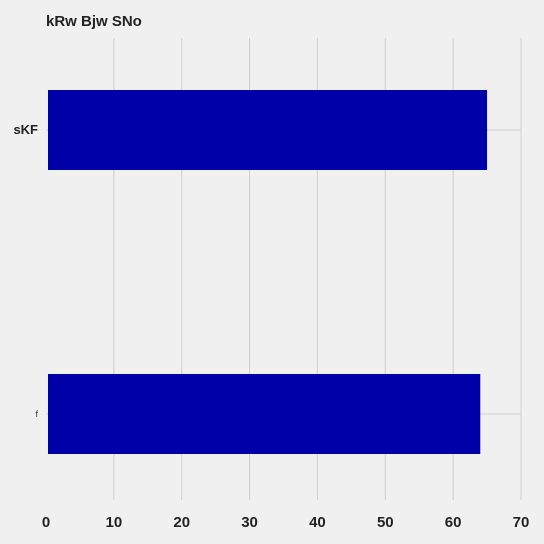  I want to click on x-tick-label: 70, so click(521, 522).